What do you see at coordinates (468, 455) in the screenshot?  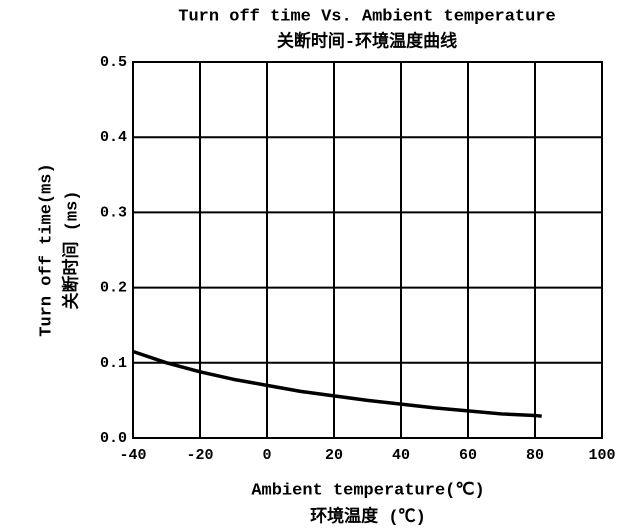 I see `x-tick-label: 60` at bounding box center [468, 455].